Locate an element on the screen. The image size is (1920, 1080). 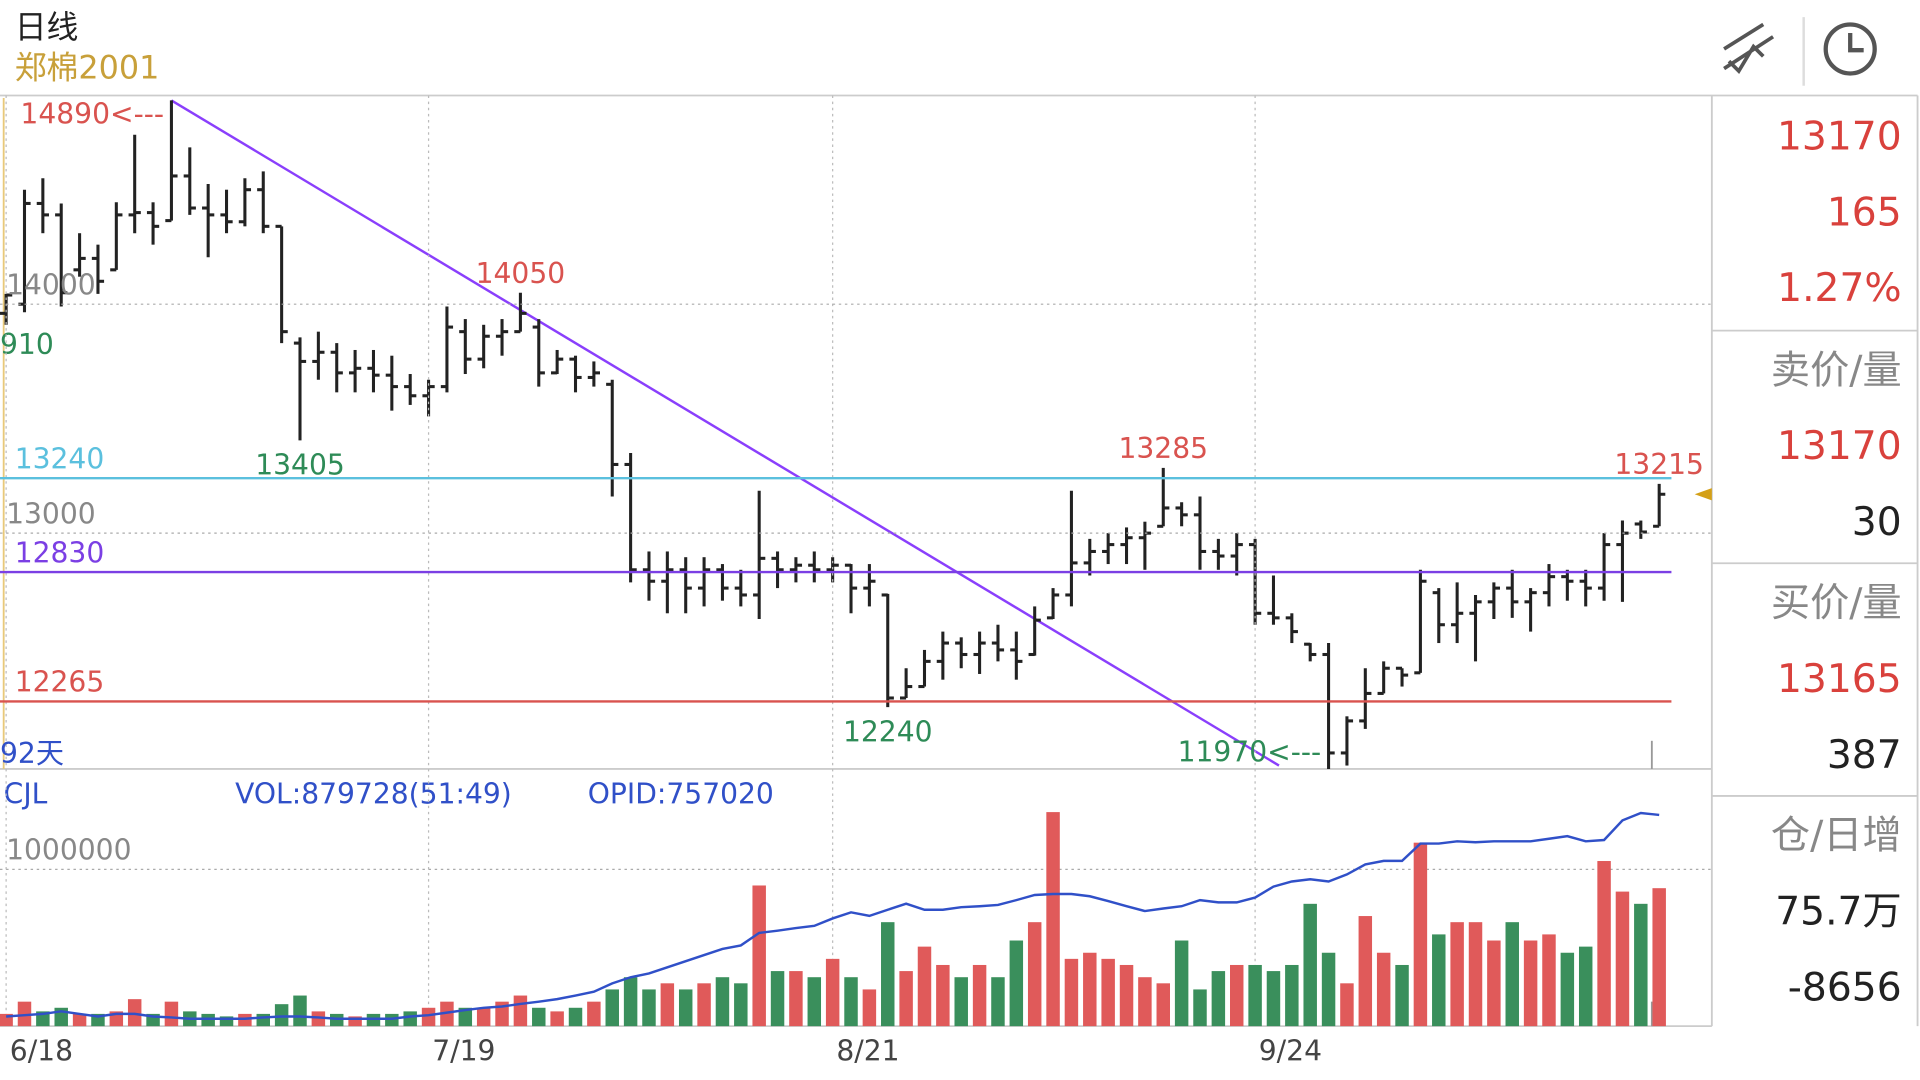
clock-icon is located at coordinates (1850, 49).